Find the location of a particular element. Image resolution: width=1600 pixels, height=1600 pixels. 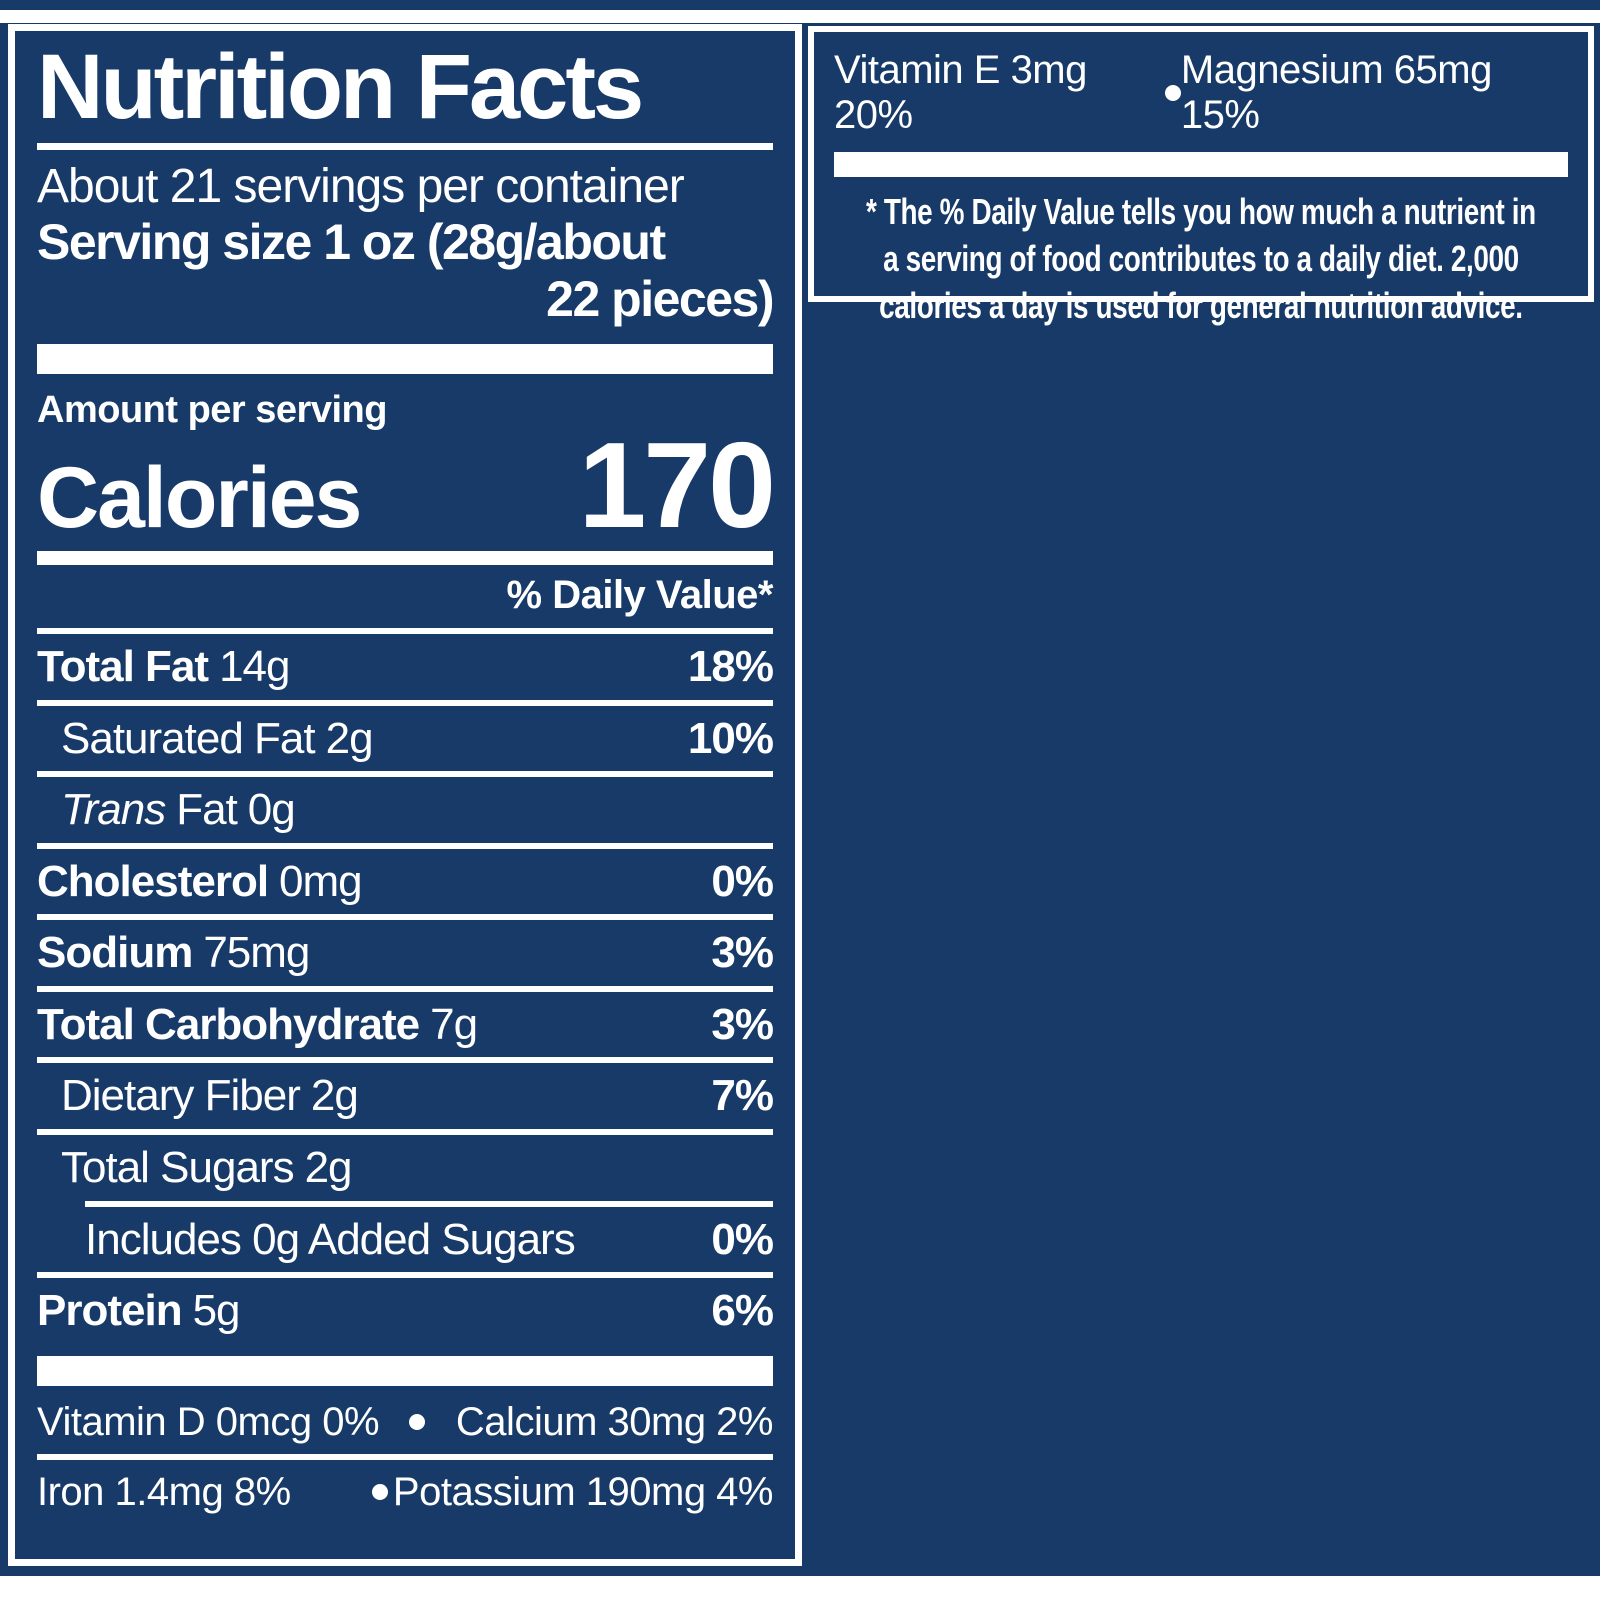

row-total-carbohydrate: Total Carbohydrate 7g 3% is located at coordinates (405, 1024).